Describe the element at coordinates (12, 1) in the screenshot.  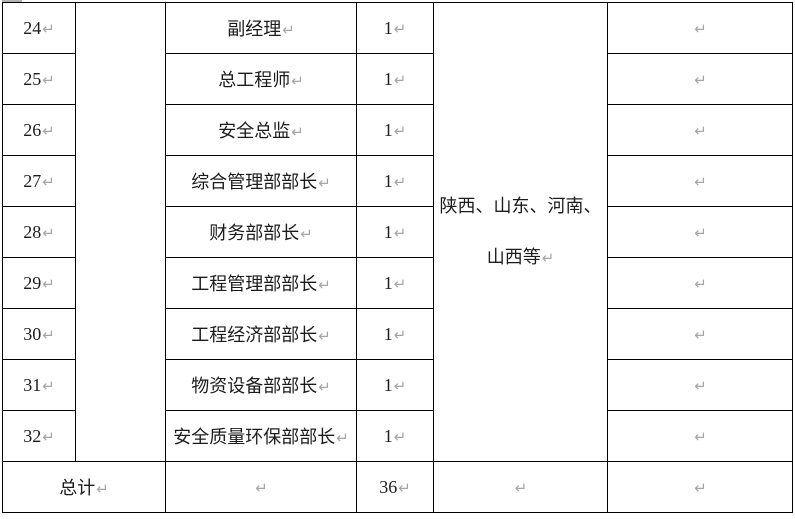
I see `cropped-content-artifact` at that location.